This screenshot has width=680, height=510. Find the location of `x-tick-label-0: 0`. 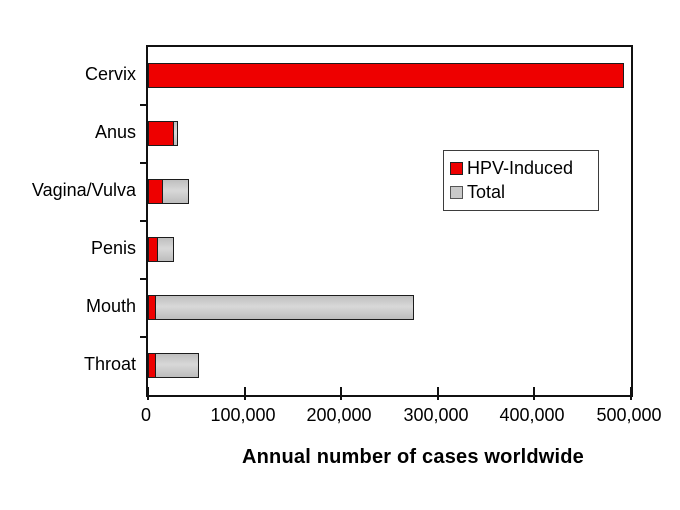

x-tick-label-0: 0 is located at coordinates (145, 415).